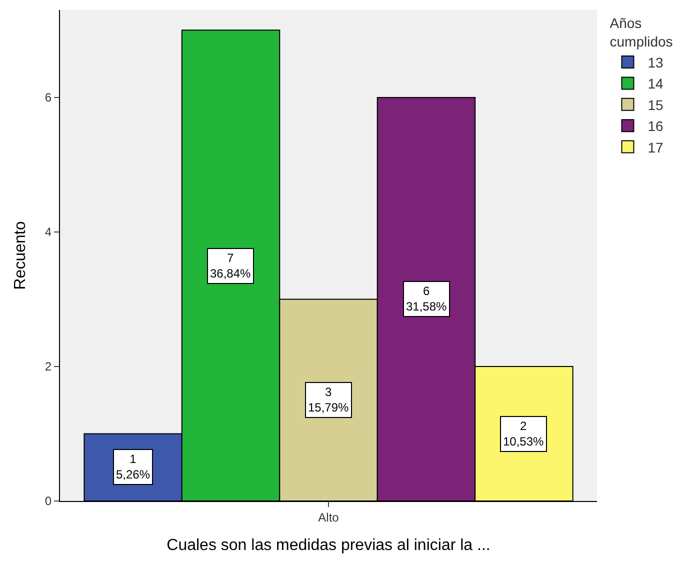 The height and width of the screenshot is (561, 692). What do you see at coordinates (656, 126) in the screenshot?
I see `legend-label: 16` at bounding box center [656, 126].